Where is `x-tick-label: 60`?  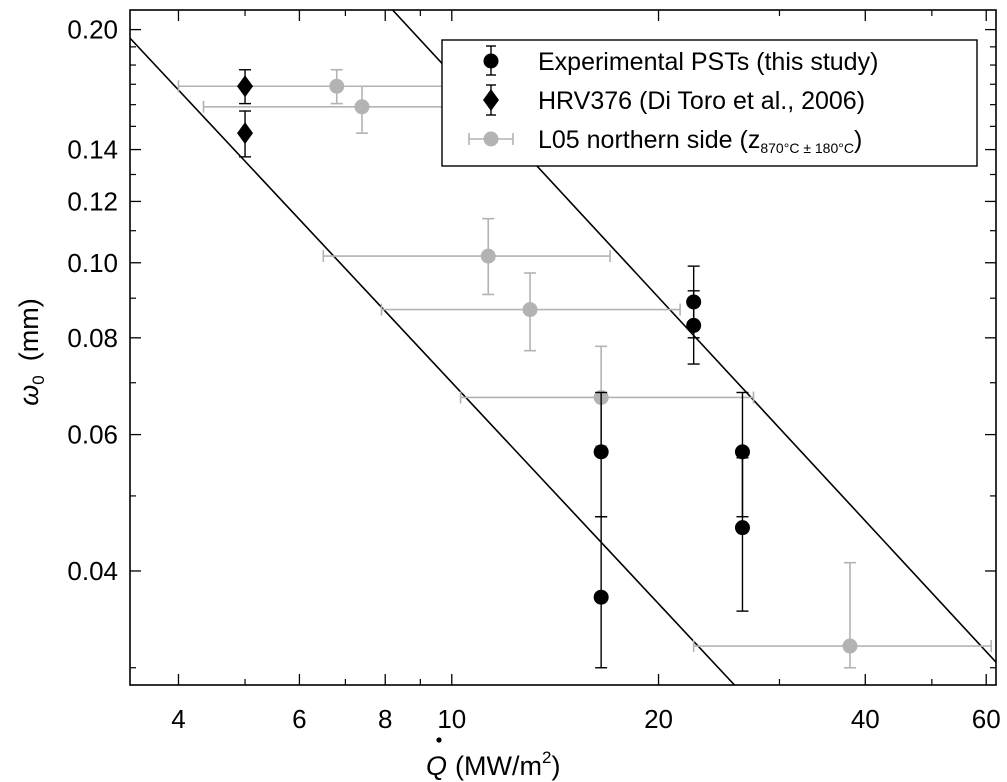 x-tick-label: 60 is located at coordinates (986, 719).